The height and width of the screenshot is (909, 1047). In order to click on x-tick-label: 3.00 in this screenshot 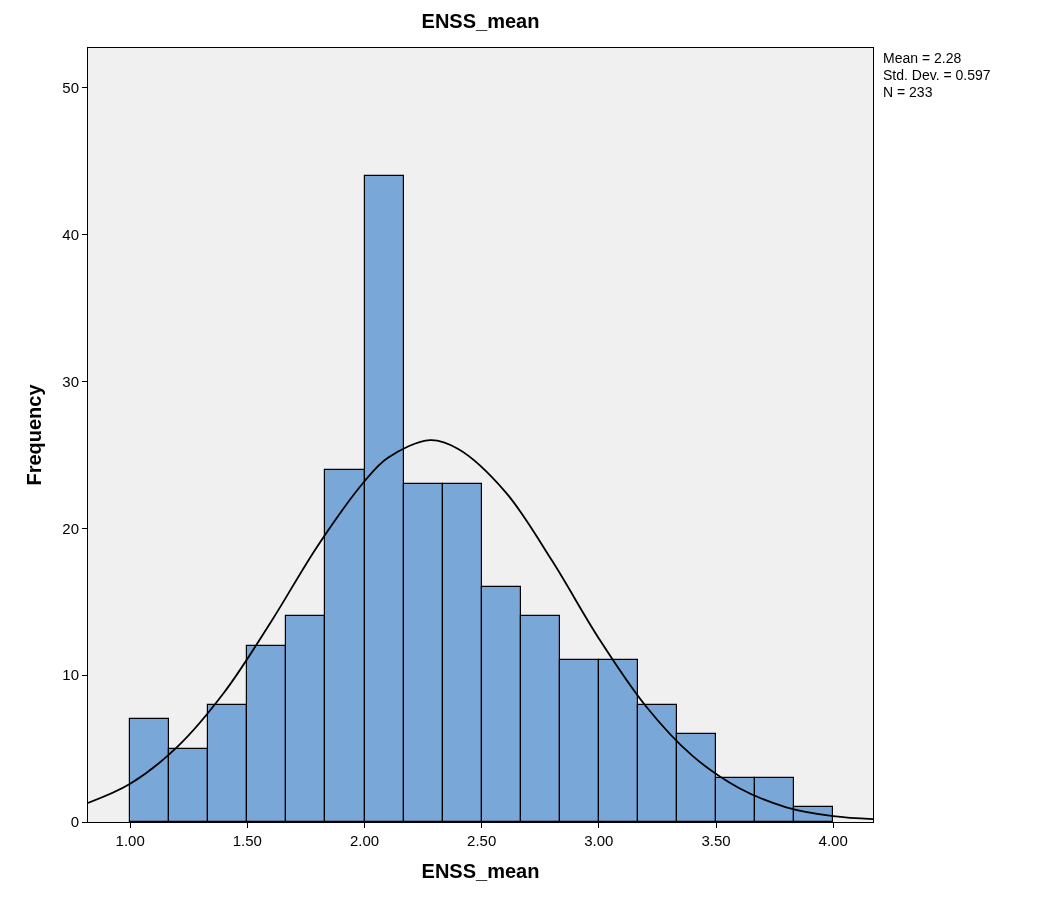, I will do `click(599, 840)`.